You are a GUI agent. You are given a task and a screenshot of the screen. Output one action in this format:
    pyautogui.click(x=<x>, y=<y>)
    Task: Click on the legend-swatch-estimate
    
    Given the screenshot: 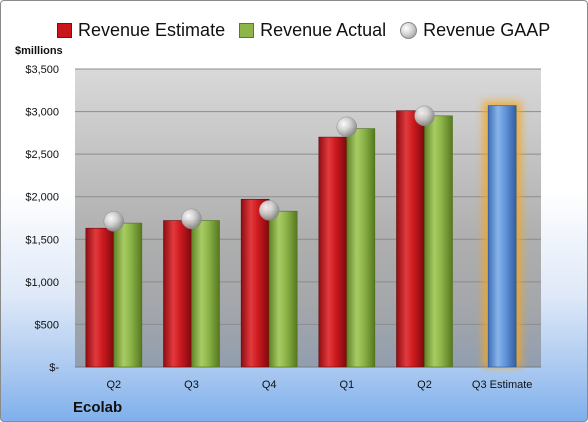 What is the action you would take?
    pyautogui.click(x=64, y=30)
    